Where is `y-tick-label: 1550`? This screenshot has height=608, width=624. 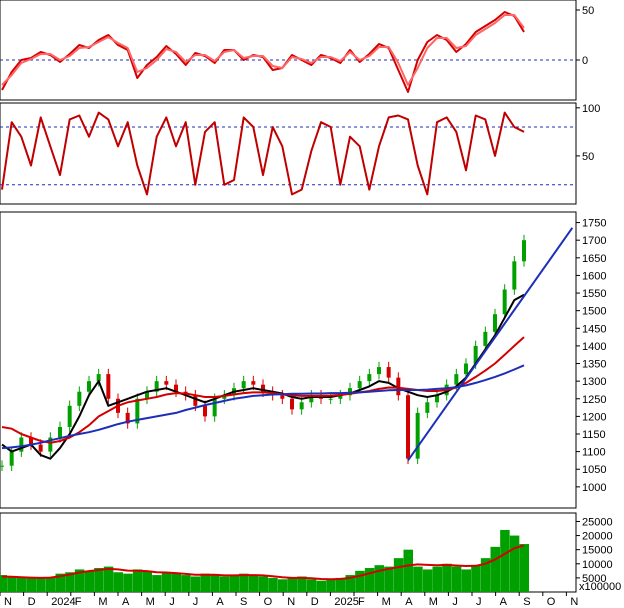 y-tick-label: 1550 is located at coordinates (594, 294).